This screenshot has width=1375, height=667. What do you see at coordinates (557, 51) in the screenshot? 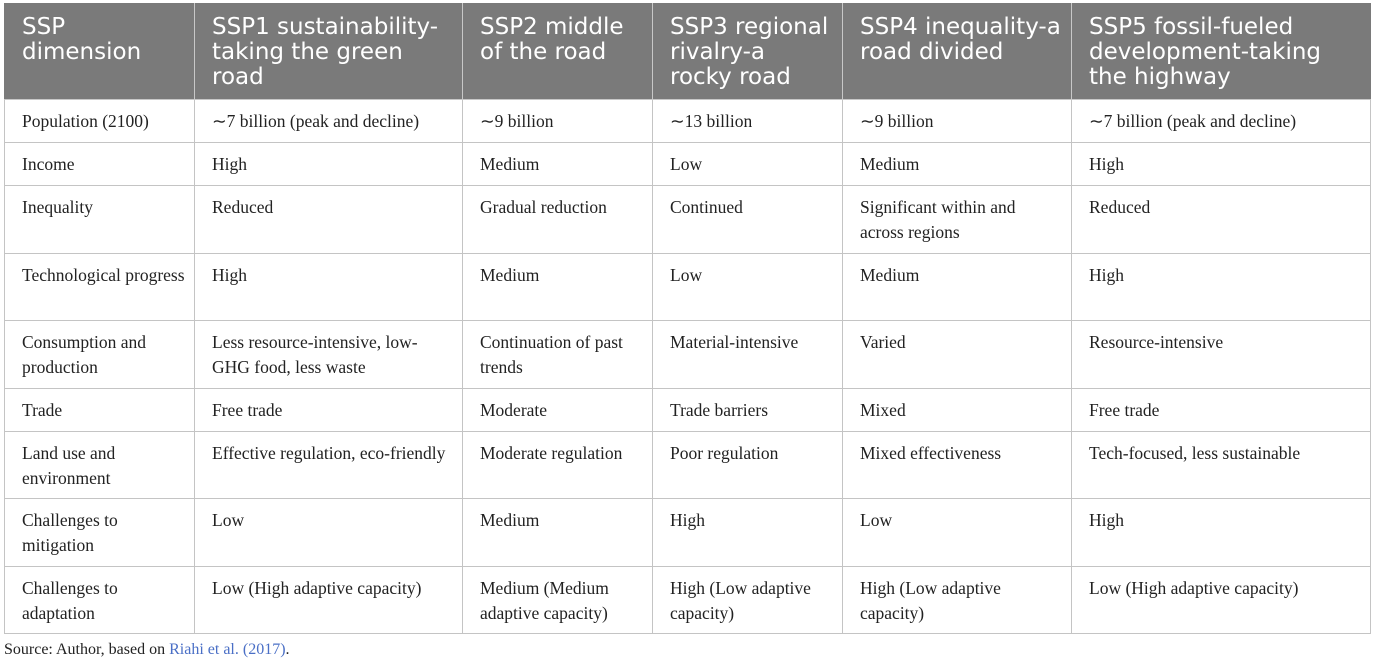
I see `header-ssp2: SSP2 middle of the road` at bounding box center [557, 51].